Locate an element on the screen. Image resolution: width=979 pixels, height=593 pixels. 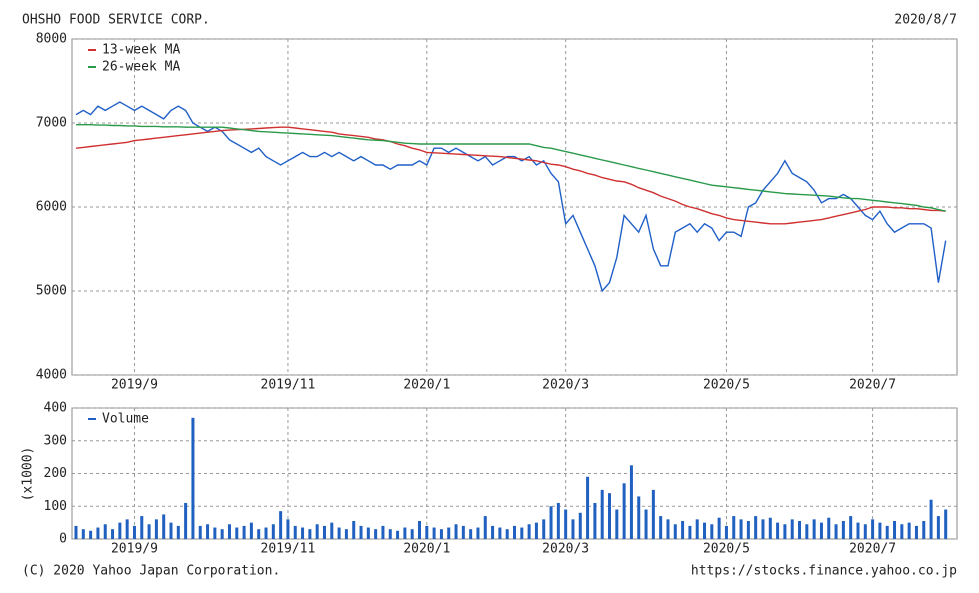
as-of-date: 2020/8/7 is located at coordinates (925, 20).